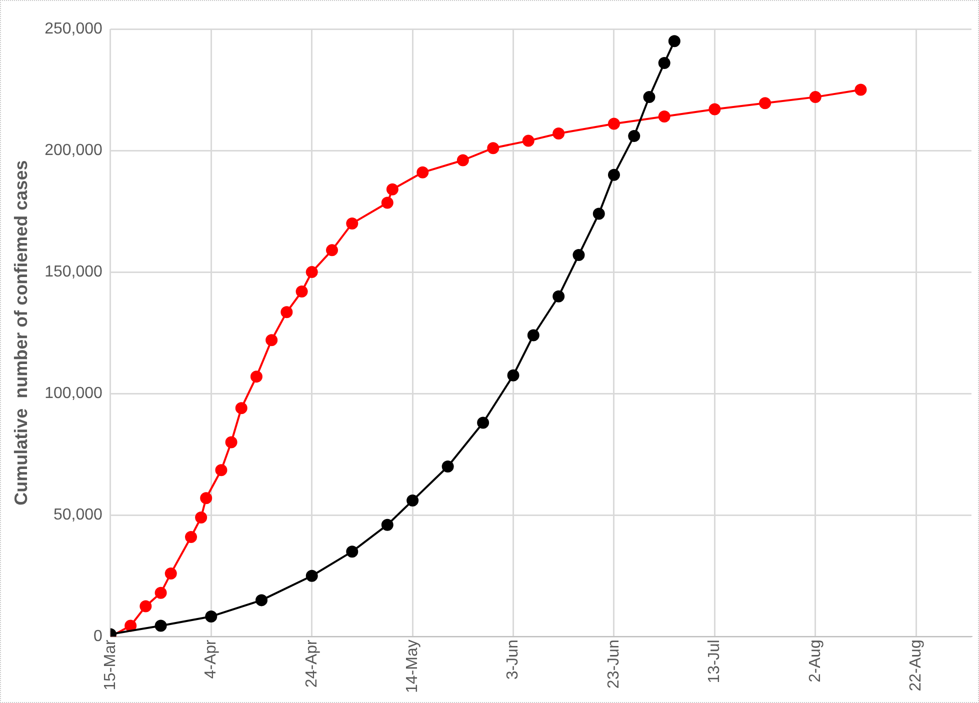 The image size is (979, 703). What do you see at coordinates (73, 29) in the screenshot?
I see `y-tick-label: 250,000` at bounding box center [73, 29].